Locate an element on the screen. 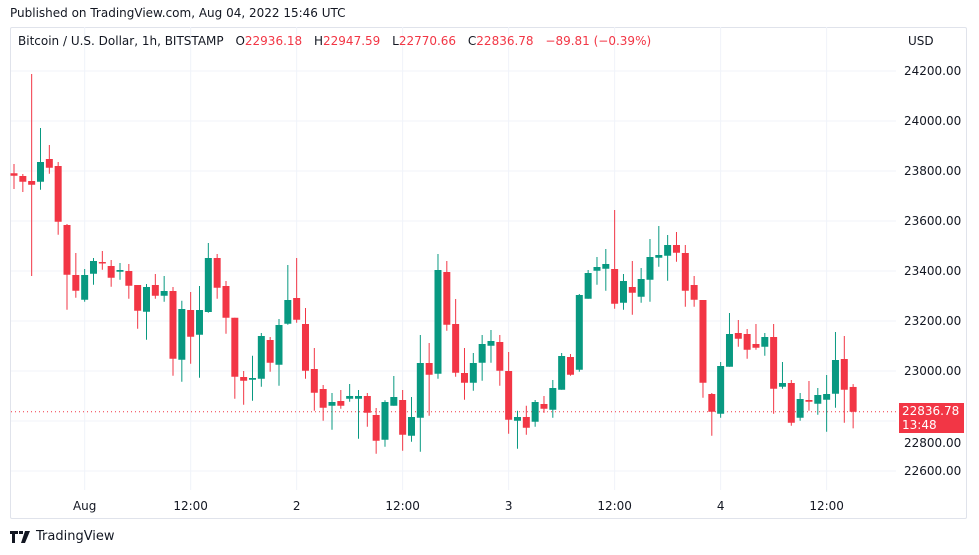 Image resolution: width=979 pixels, height=555 pixels. change-value: −89.81 (−0.39%) is located at coordinates (598, 41).